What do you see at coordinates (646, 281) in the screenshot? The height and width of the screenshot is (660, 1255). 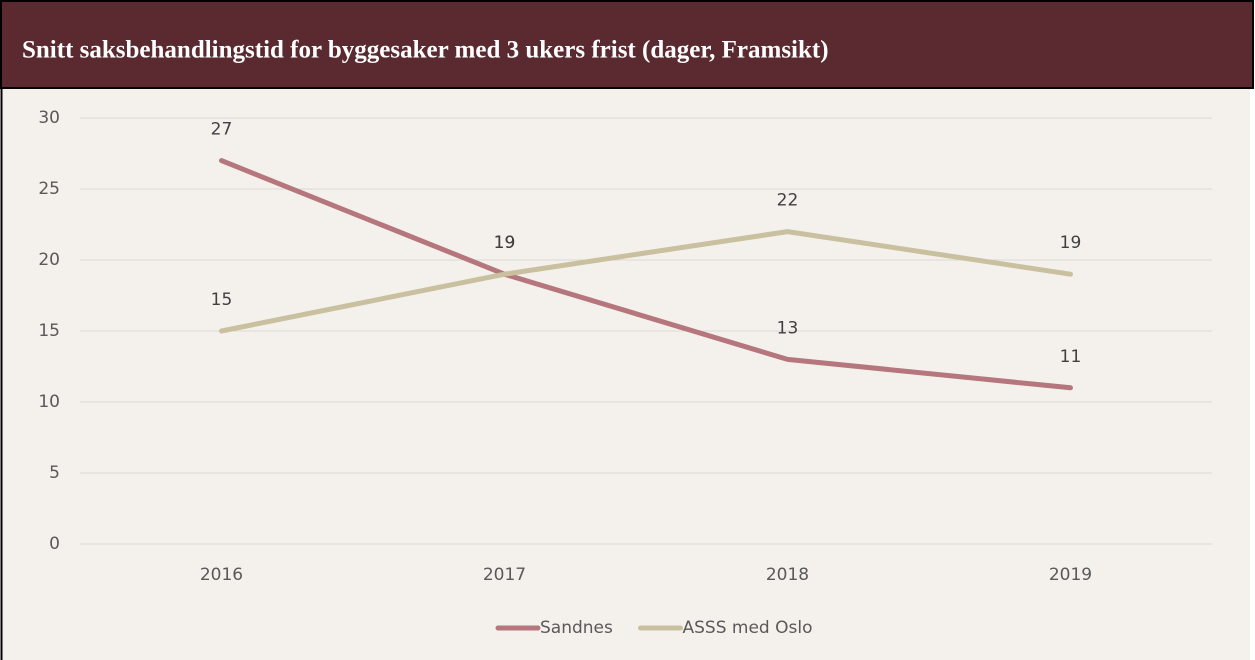 I see `series-line` at bounding box center [646, 281].